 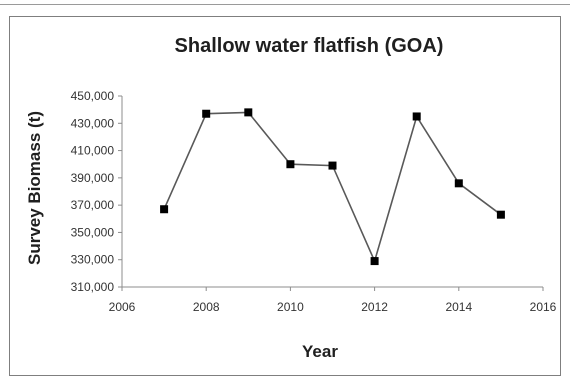 What do you see at coordinates (93, 96) in the screenshot?
I see `y-tick-label: 450,000` at bounding box center [93, 96].